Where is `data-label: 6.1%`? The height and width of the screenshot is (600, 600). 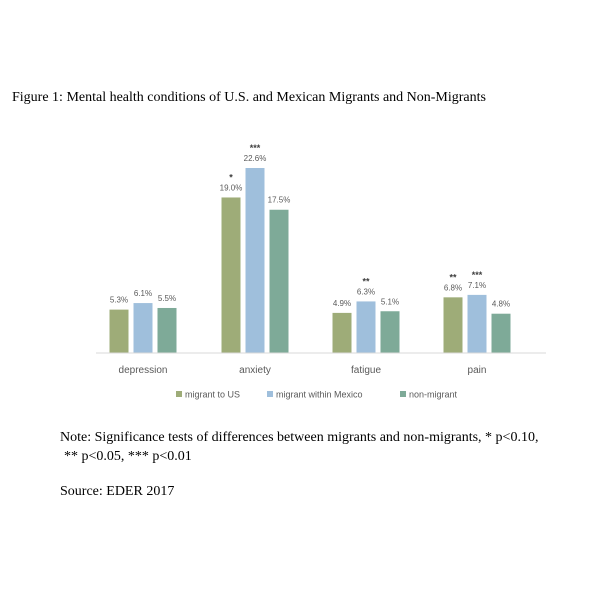 data-label: 6.1% is located at coordinates (143, 293).